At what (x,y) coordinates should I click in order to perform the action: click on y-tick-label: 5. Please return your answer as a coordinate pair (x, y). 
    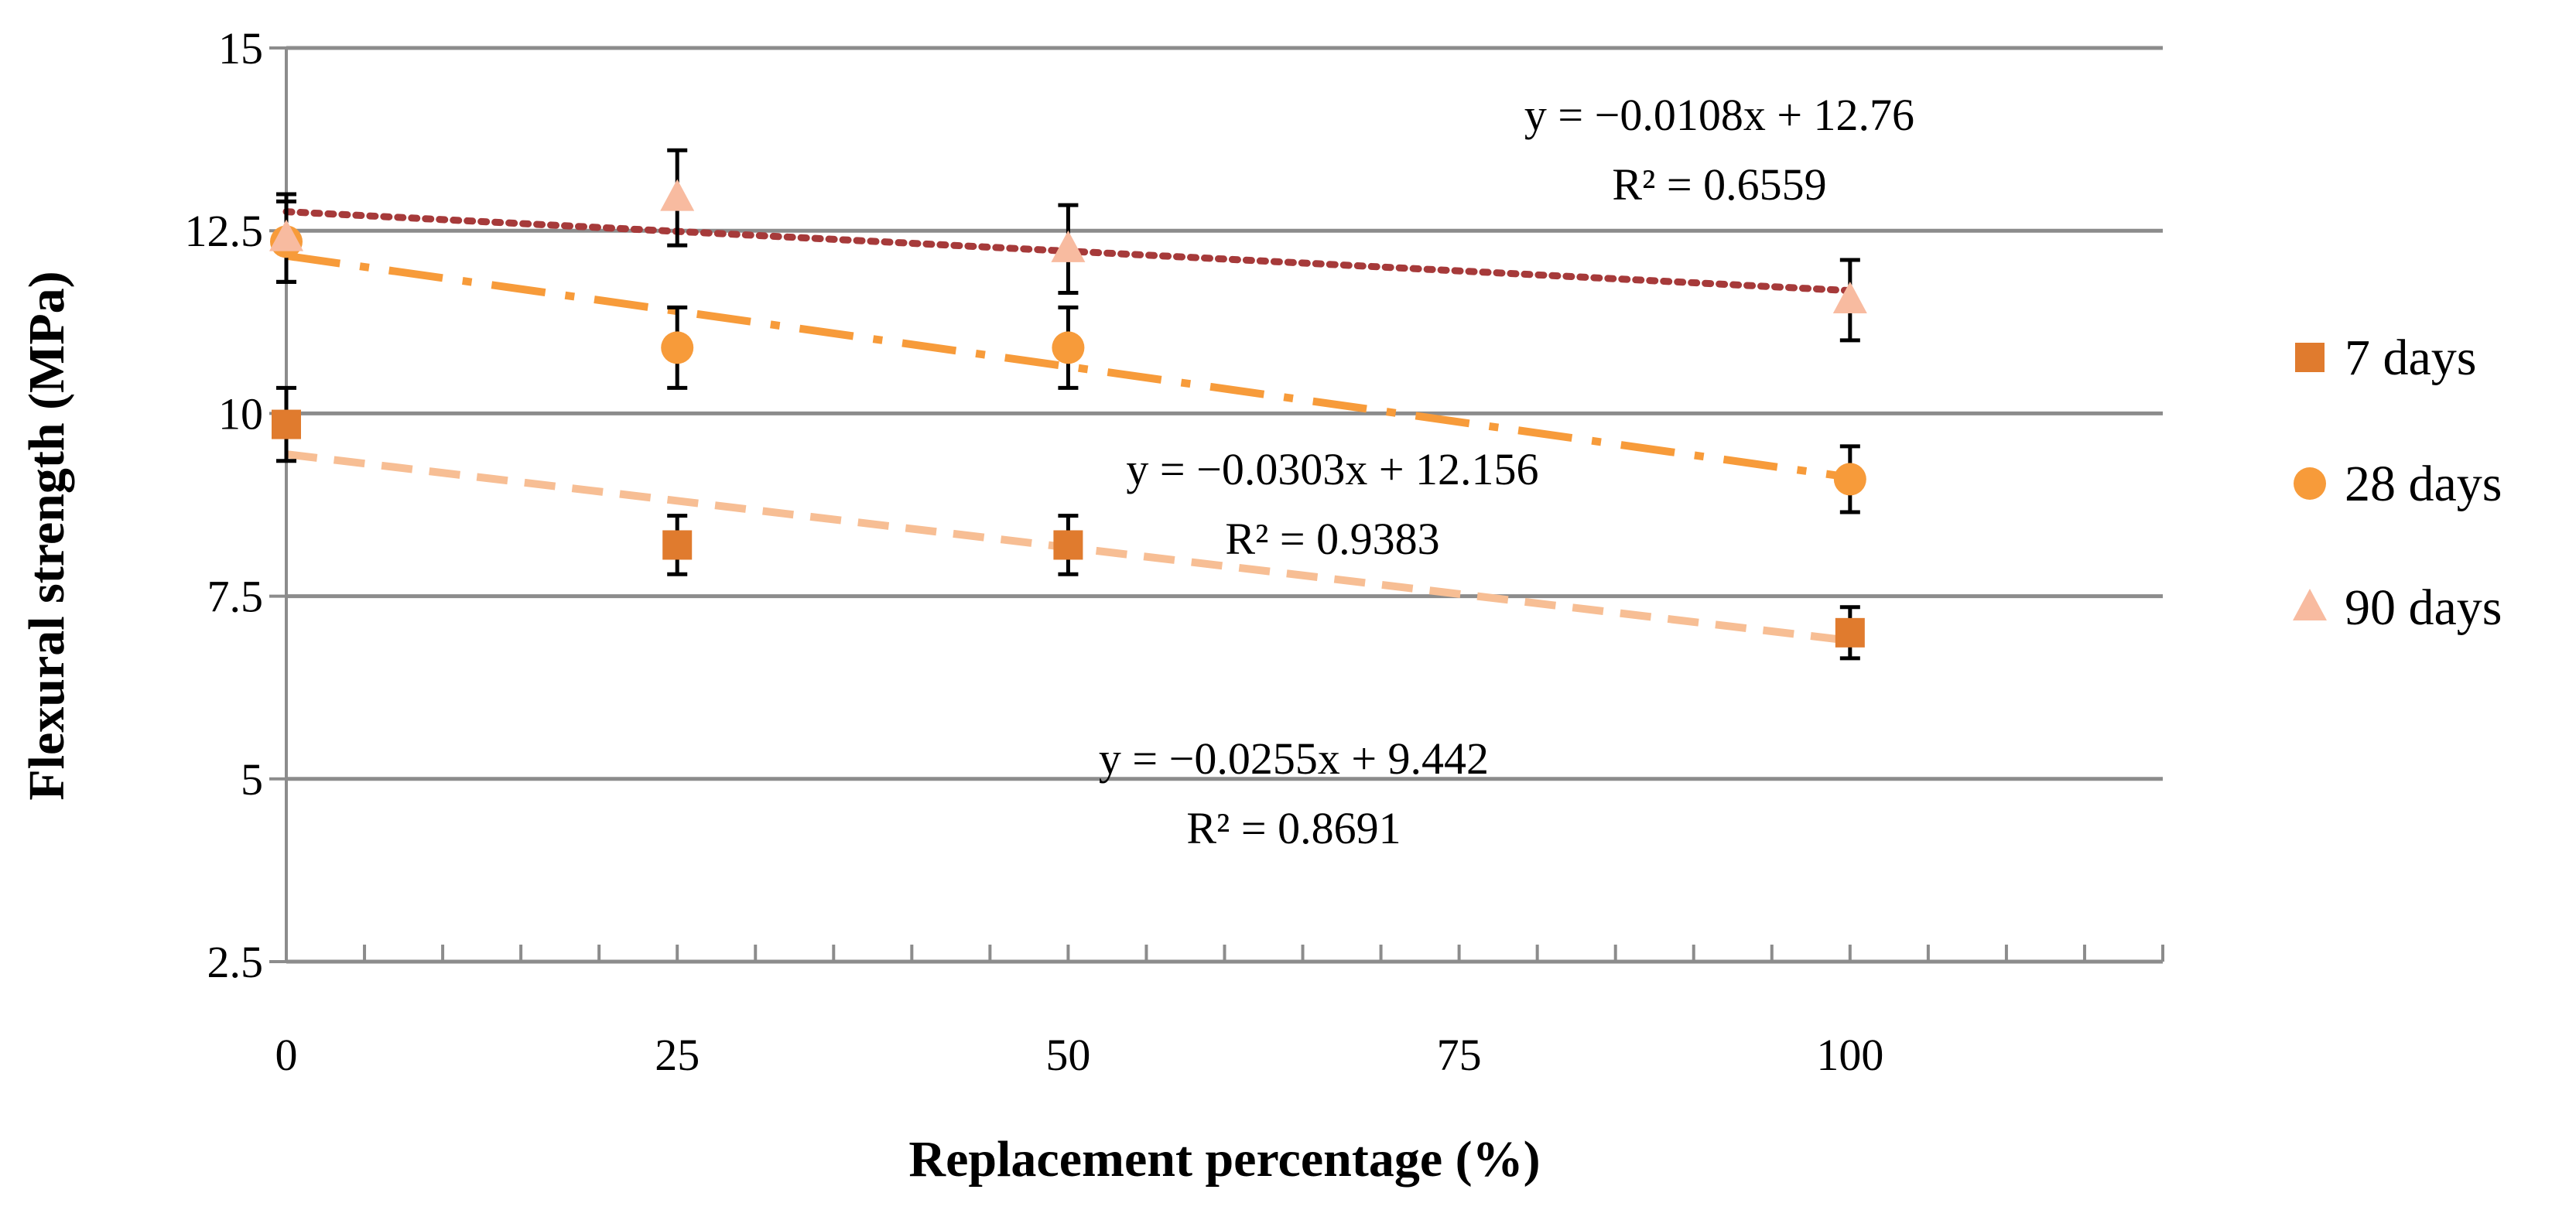
    Looking at the image, I should click on (252, 779).